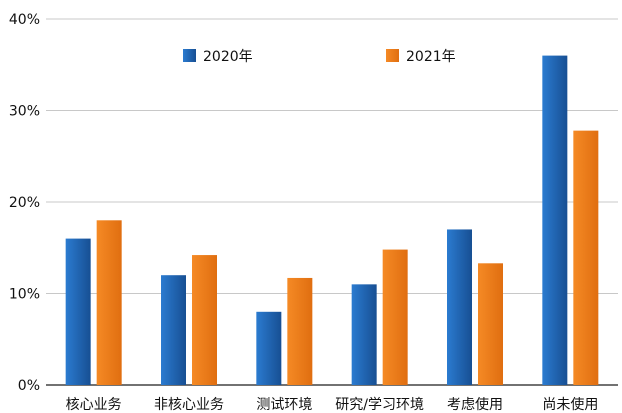 The image size is (622, 413). What do you see at coordinates (228, 57) in the screenshot?
I see `legend-label: 2020年` at bounding box center [228, 57].